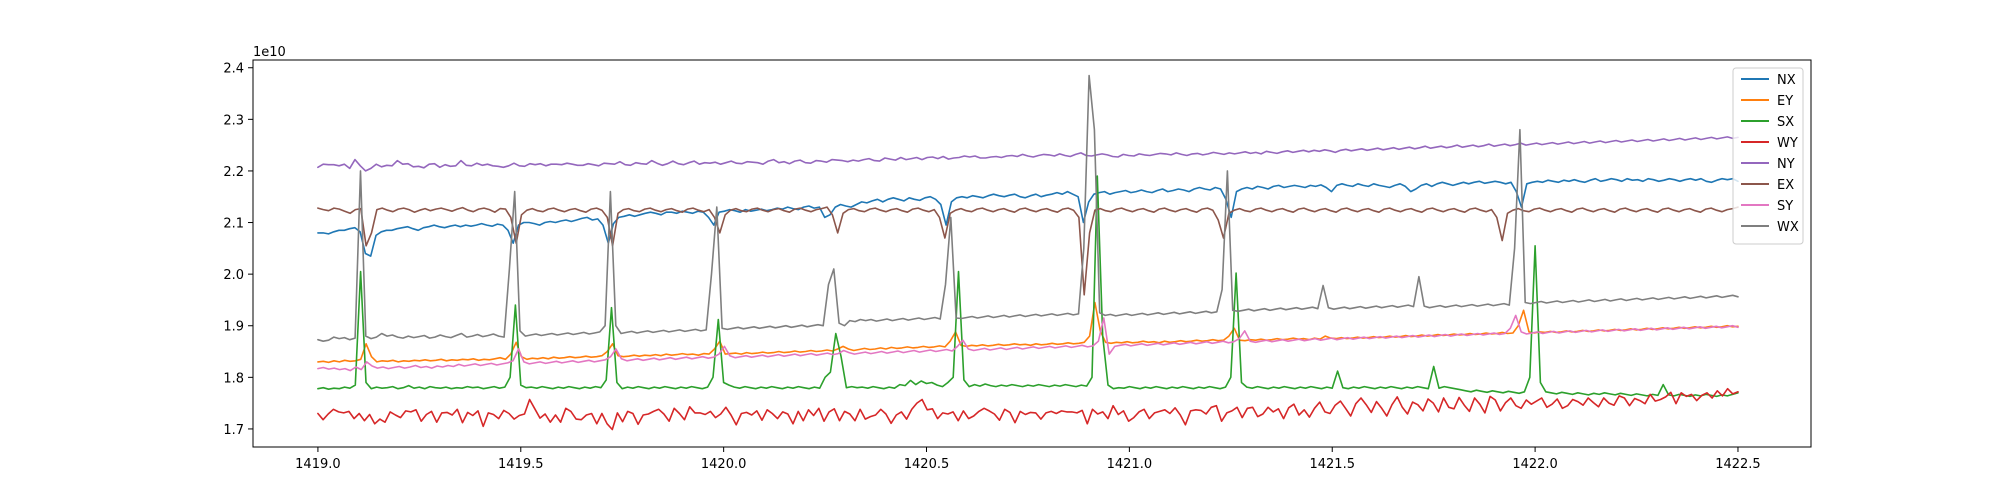  What do you see at coordinates (1786, 164) in the screenshot?
I see `legend-label-ny: NY` at bounding box center [1786, 164].